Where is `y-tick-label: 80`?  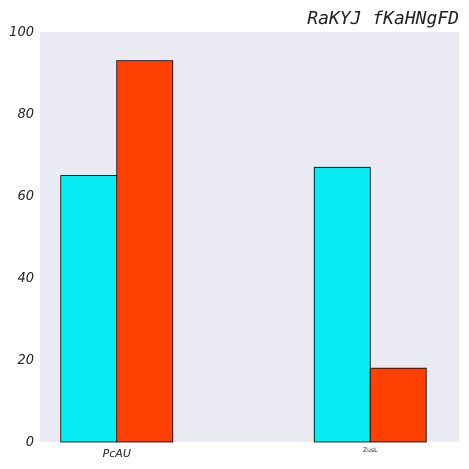 y-tick-label: 80 is located at coordinates (25, 114).